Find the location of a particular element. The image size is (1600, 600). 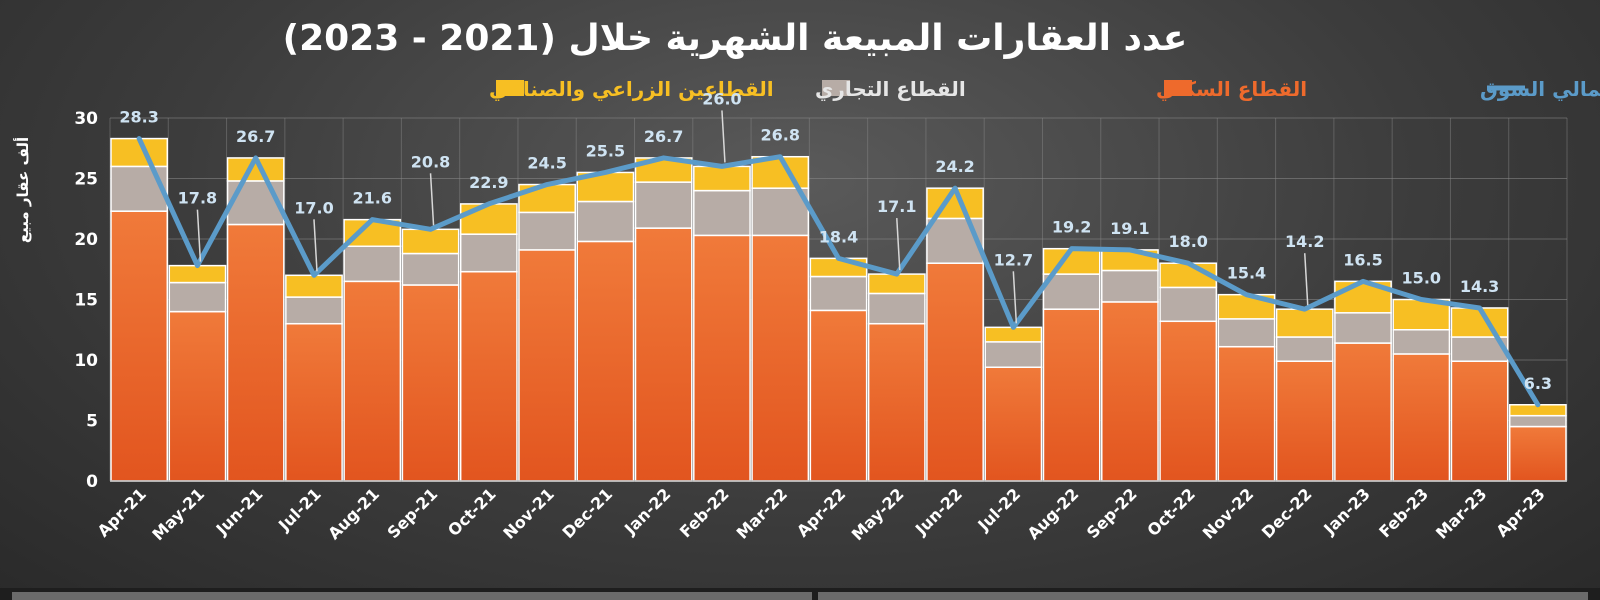

data-label: 20.8 is located at coordinates (430, 161).